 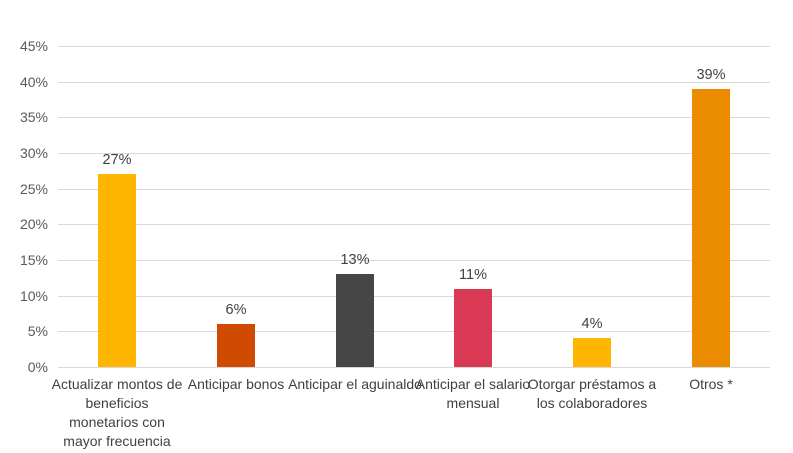 I want to click on x-category-label: Anticipar el salario mensual, so click(x=473, y=393).